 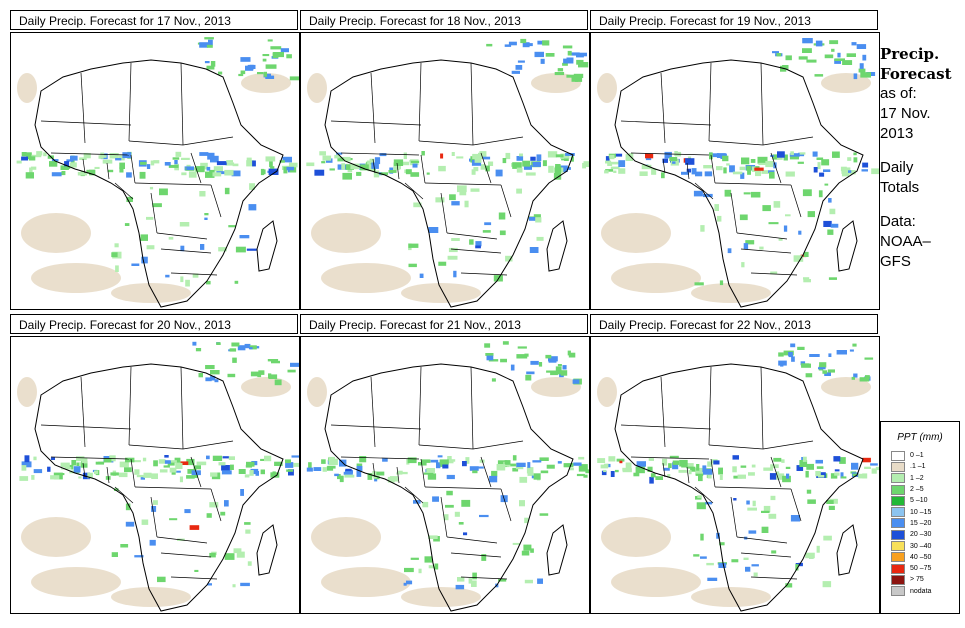 What do you see at coordinates (925, 546) in the screenshot?
I see `legend-row: 30 –40` at bounding box center [925, 546].